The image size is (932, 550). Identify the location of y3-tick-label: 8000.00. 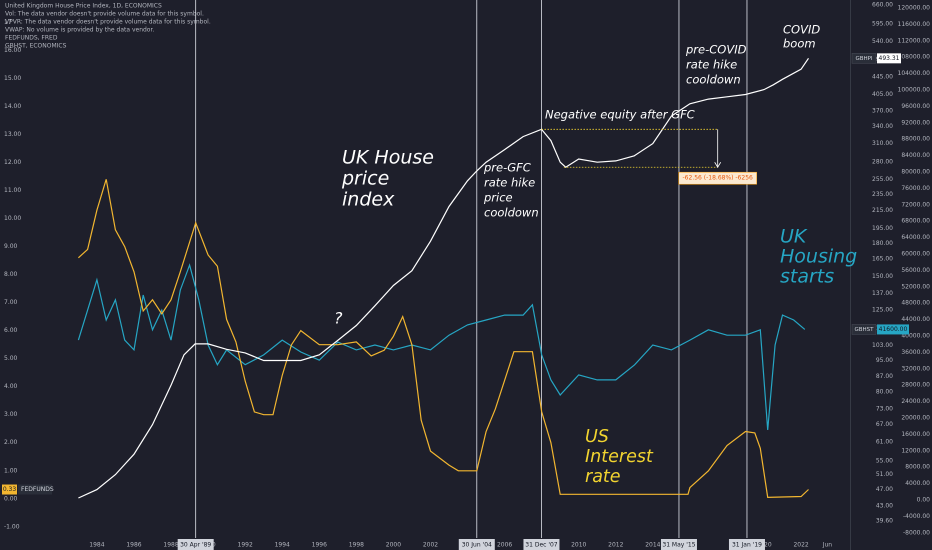
(917, 467).